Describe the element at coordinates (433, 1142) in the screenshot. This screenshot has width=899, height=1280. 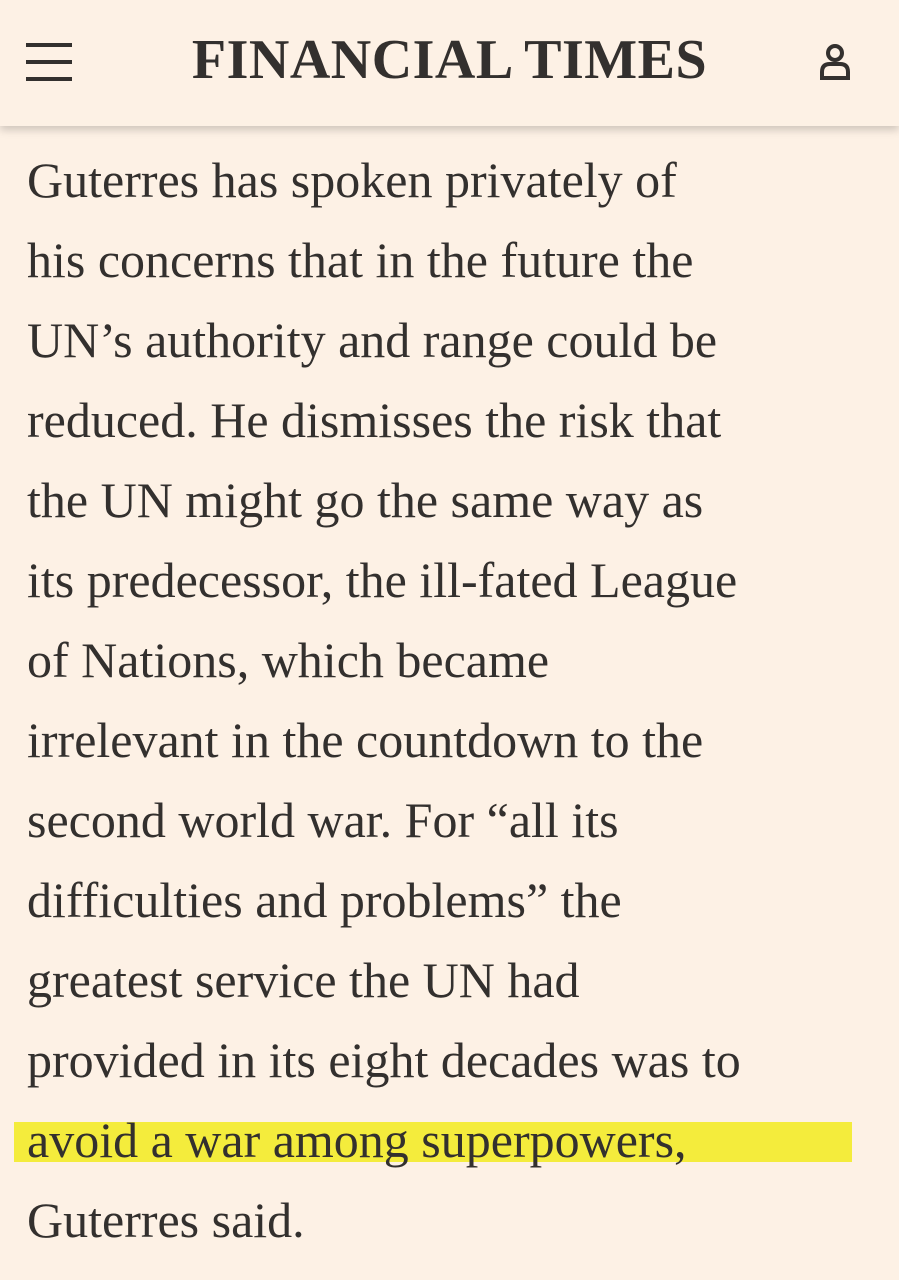
I see `highlight` at that location.